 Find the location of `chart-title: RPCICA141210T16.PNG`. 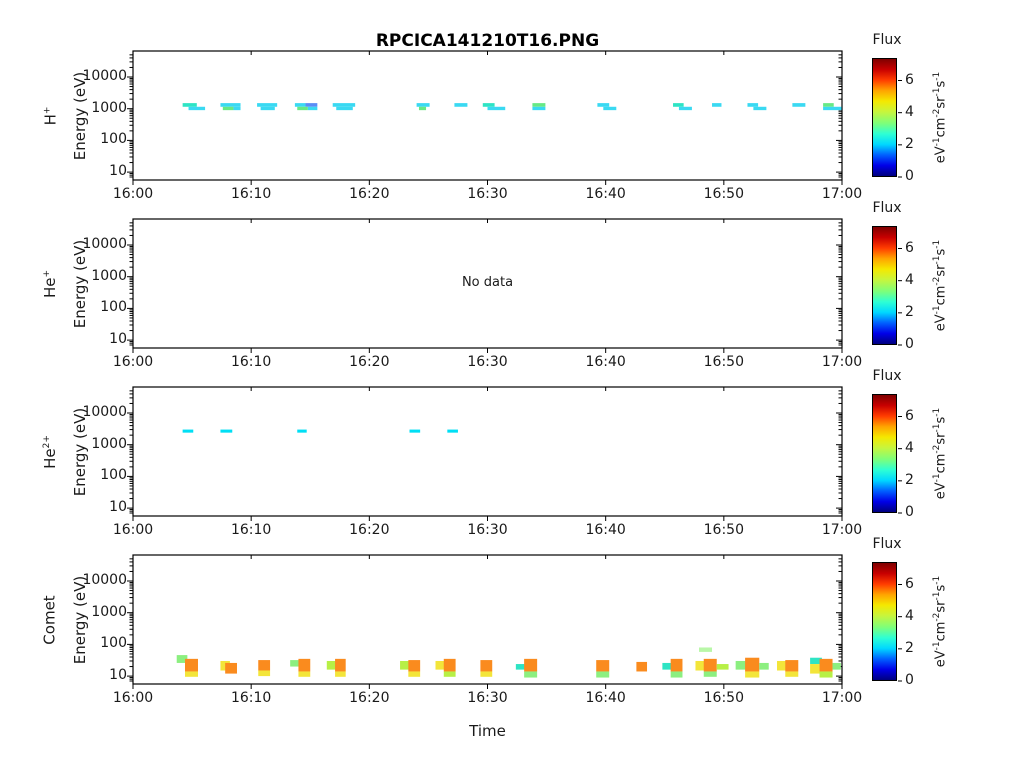

chart-title: RPCICA141210T16.PNG is located at coordinates (487, 41).